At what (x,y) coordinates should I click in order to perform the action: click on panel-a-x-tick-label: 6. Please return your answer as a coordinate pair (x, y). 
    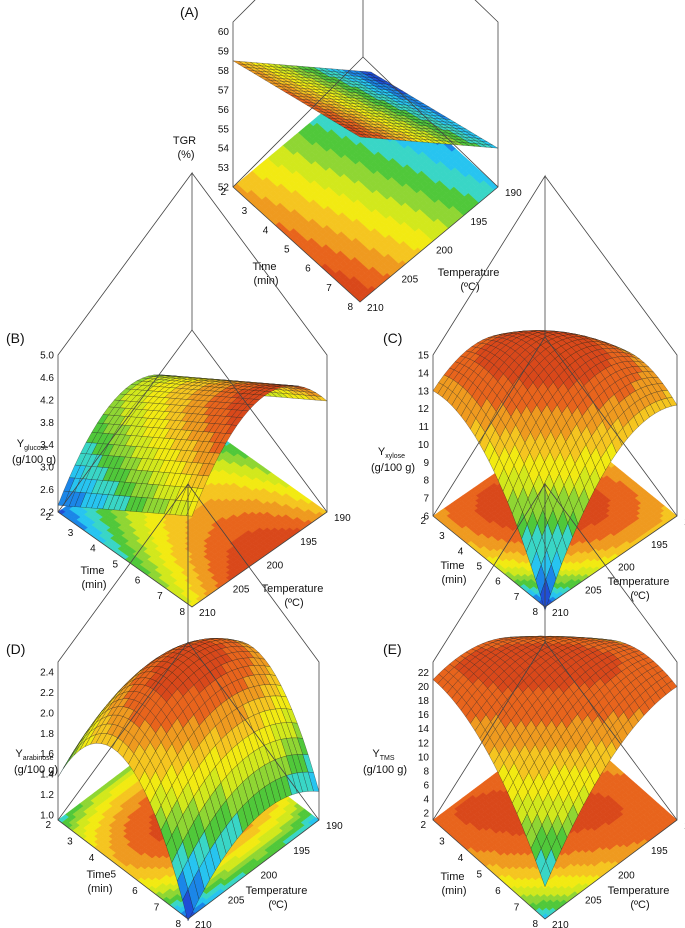
    Looking at the image, I should click on (308, 269).